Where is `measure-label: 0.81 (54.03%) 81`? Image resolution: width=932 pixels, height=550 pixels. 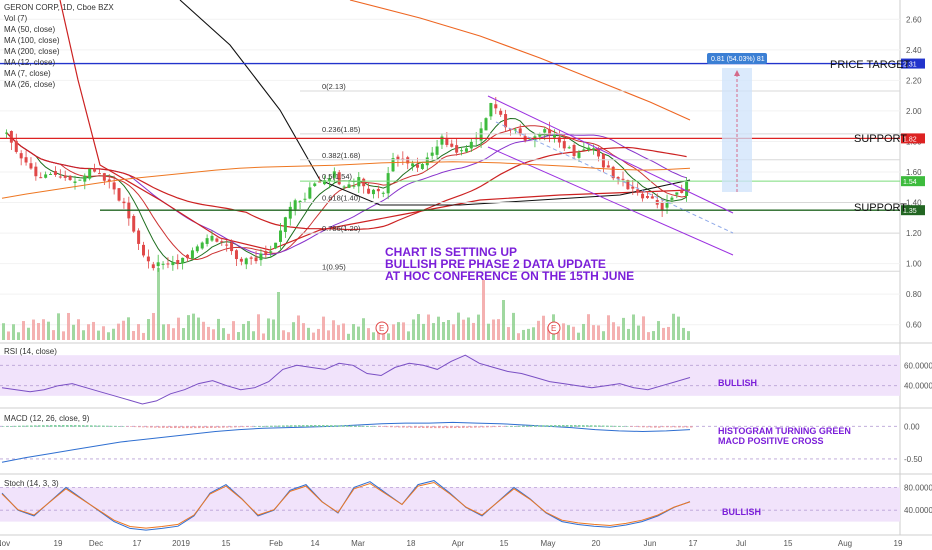 measure-label: 0.81 (54.03%) 81 is located at coordinates (738, 59).